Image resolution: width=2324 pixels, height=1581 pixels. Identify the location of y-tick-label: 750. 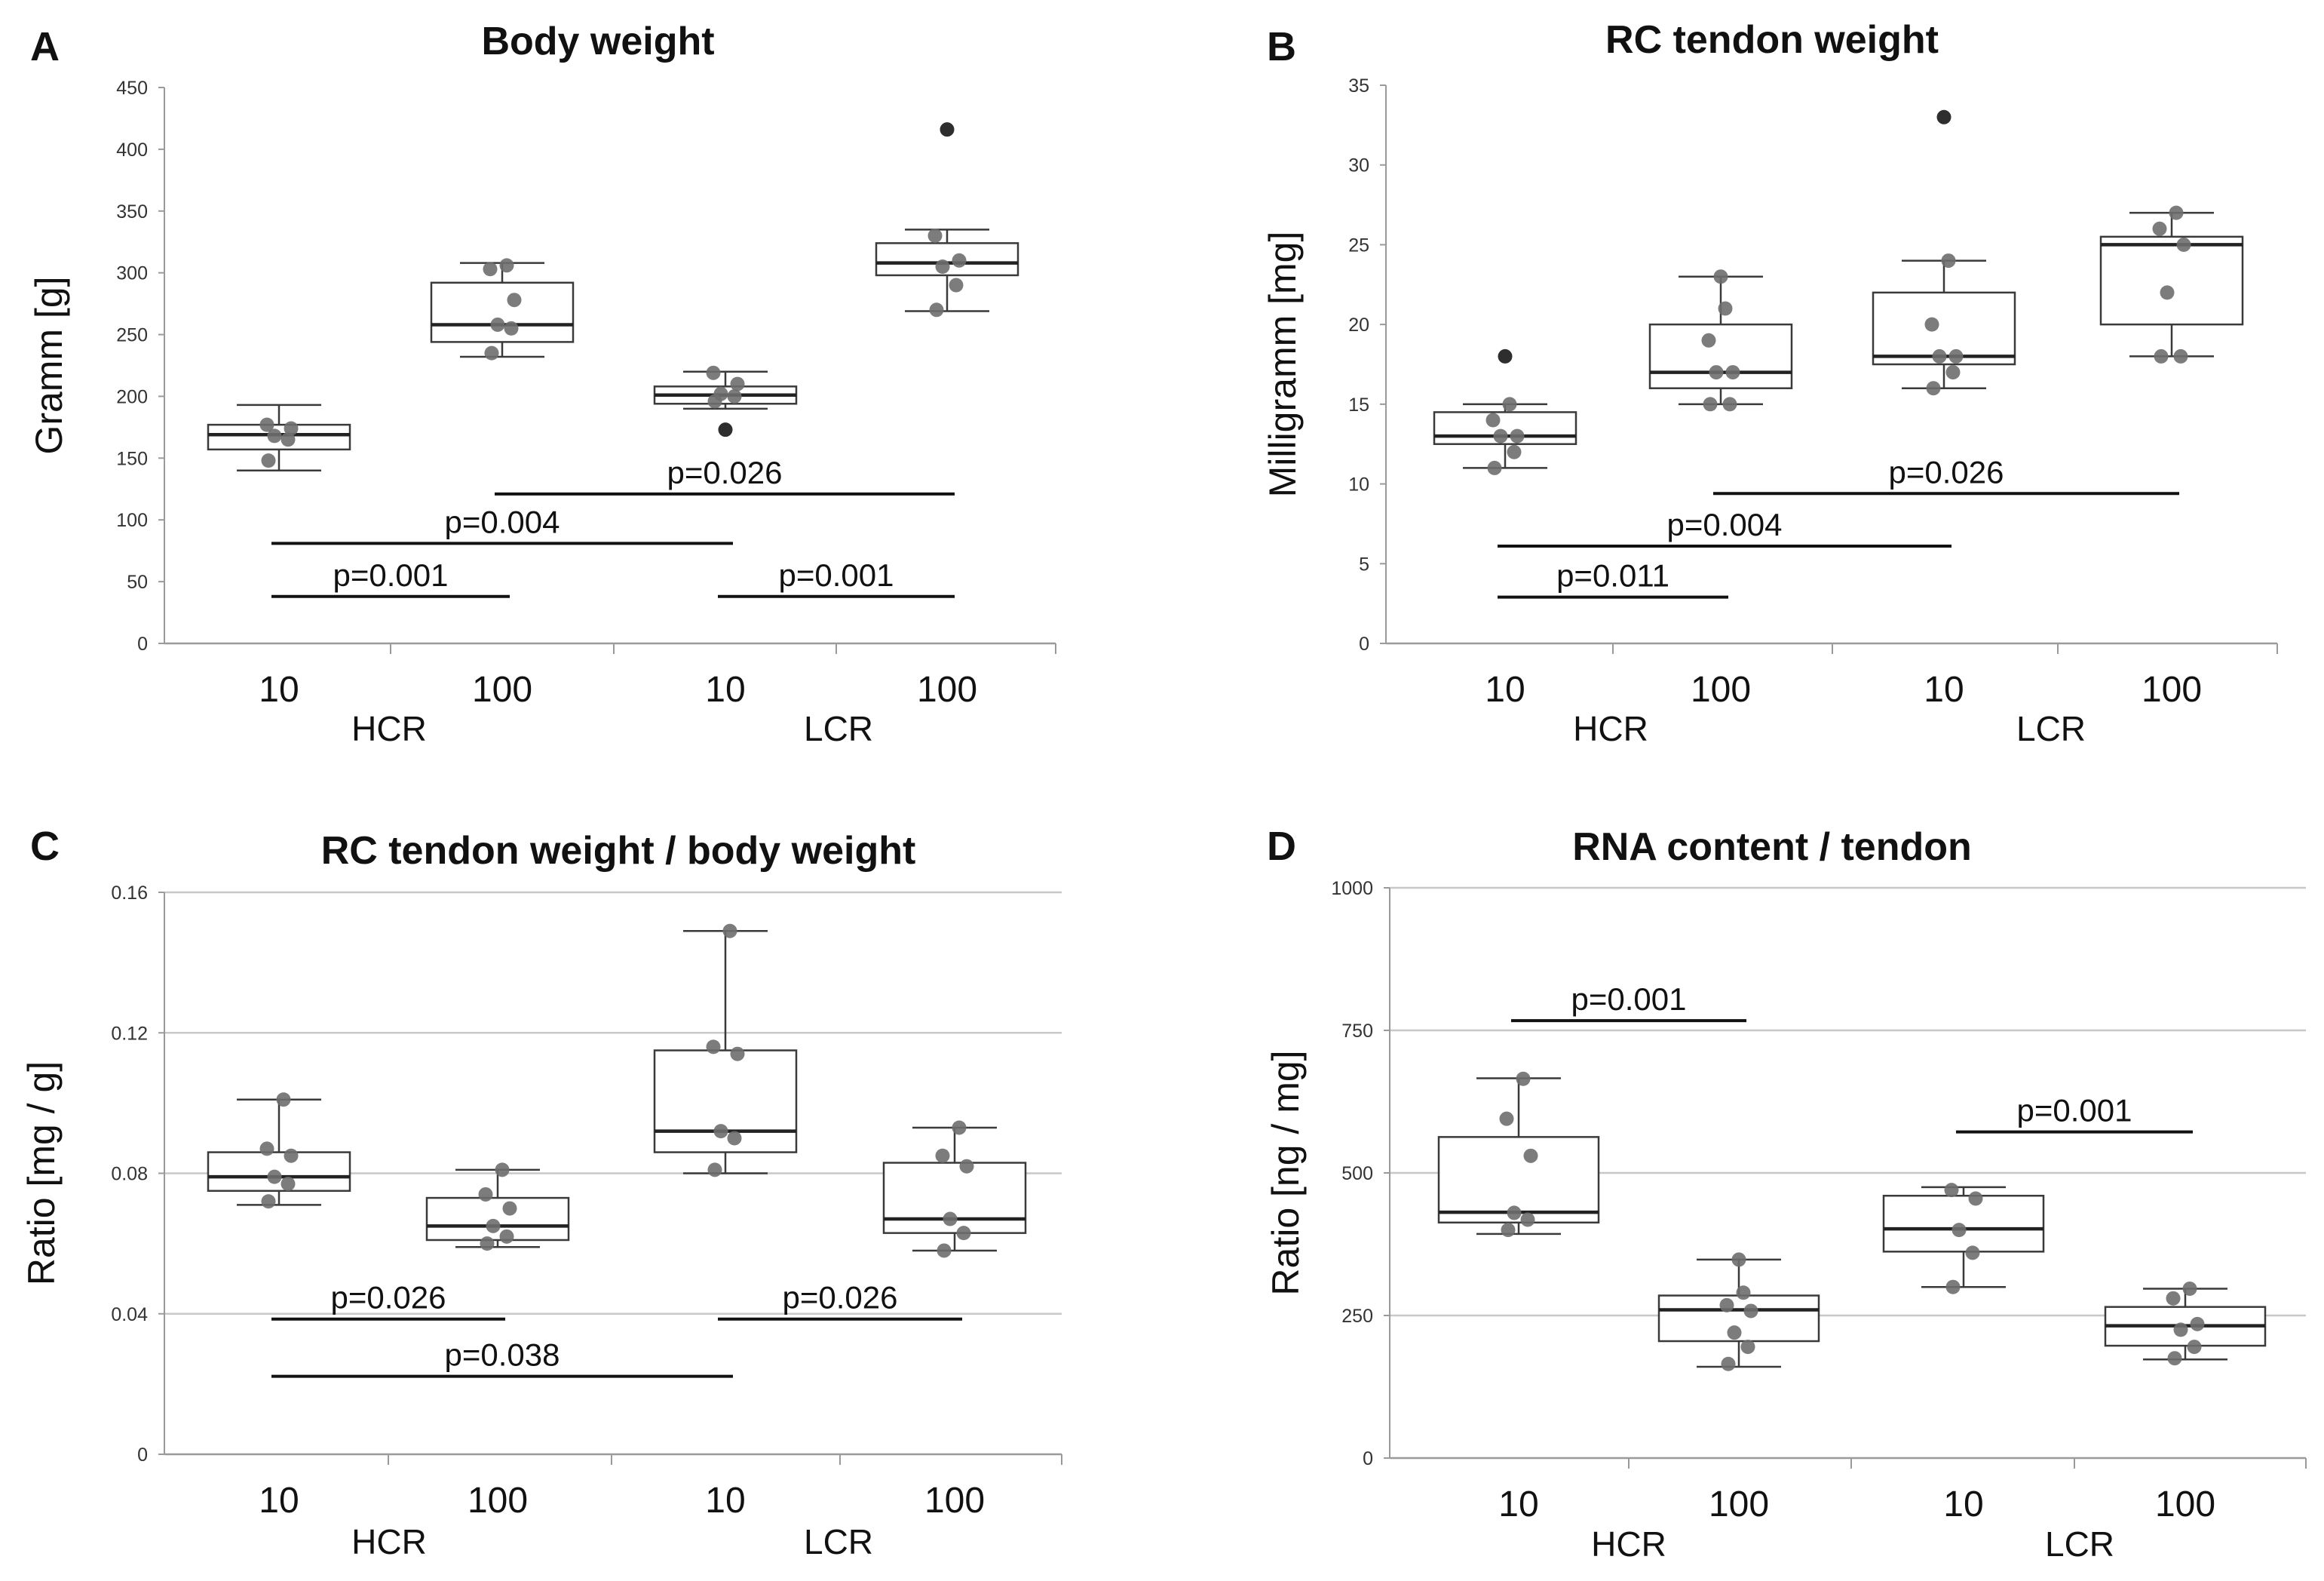
(1357, 1031).